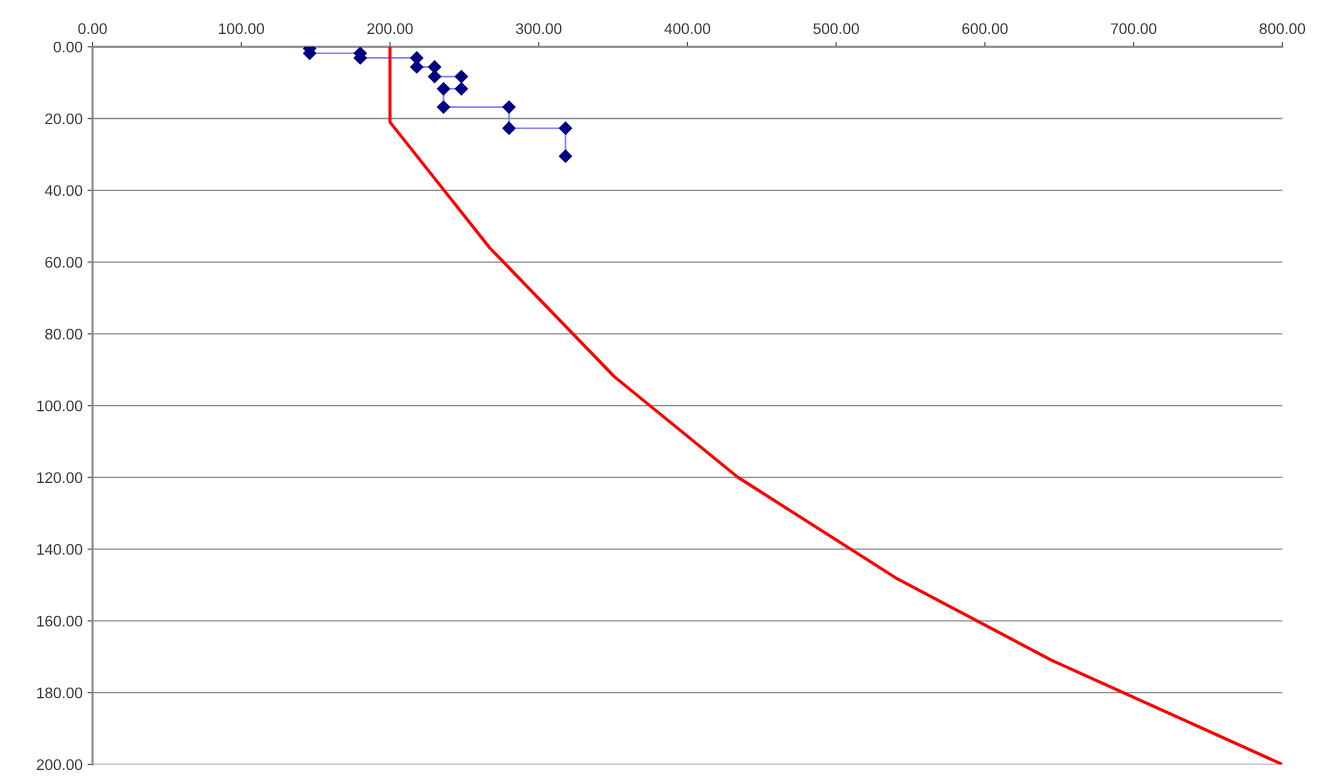  What do you see at coordinates (60, 478) in the screenshot?
I see `y-tick-label: 120.00` at bounding box center [60, 478].